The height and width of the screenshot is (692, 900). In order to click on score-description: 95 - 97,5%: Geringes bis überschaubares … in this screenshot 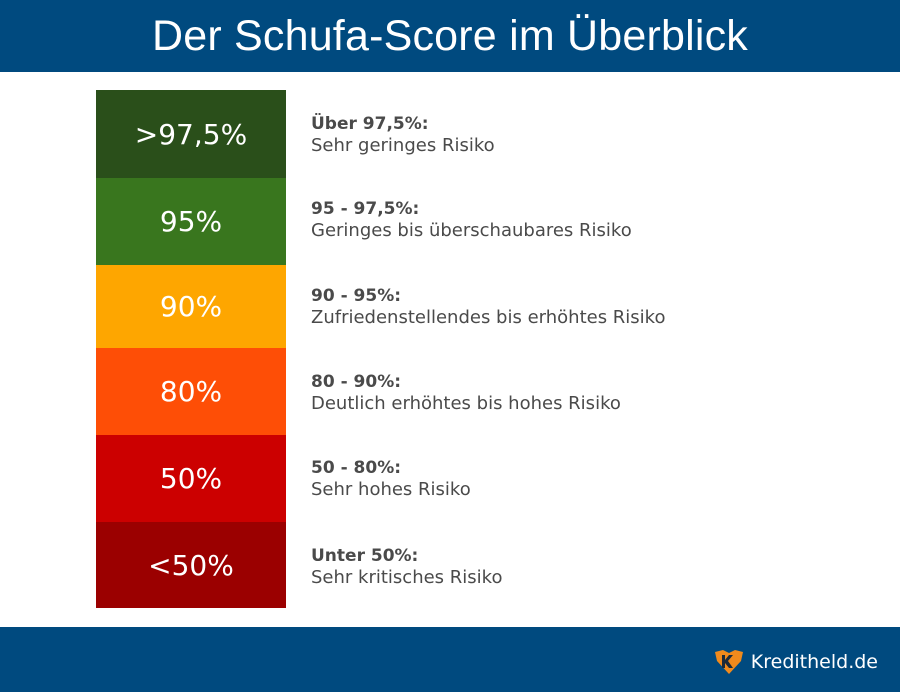, I will do `click(591, 220)`.